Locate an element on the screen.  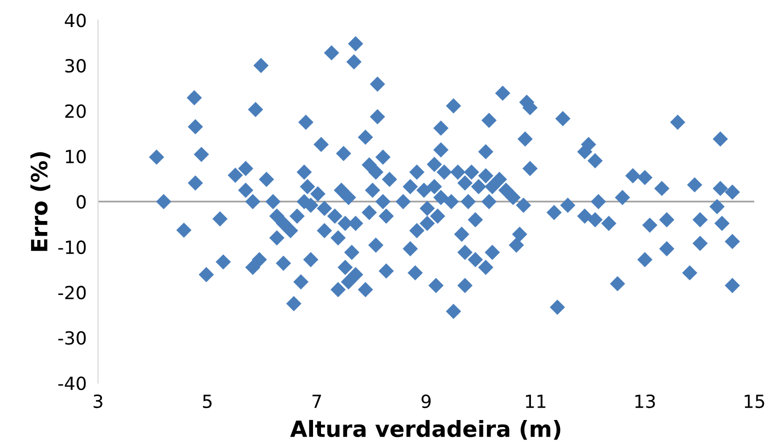
x-tick-label: 5 is located at coordinates (207, 401).